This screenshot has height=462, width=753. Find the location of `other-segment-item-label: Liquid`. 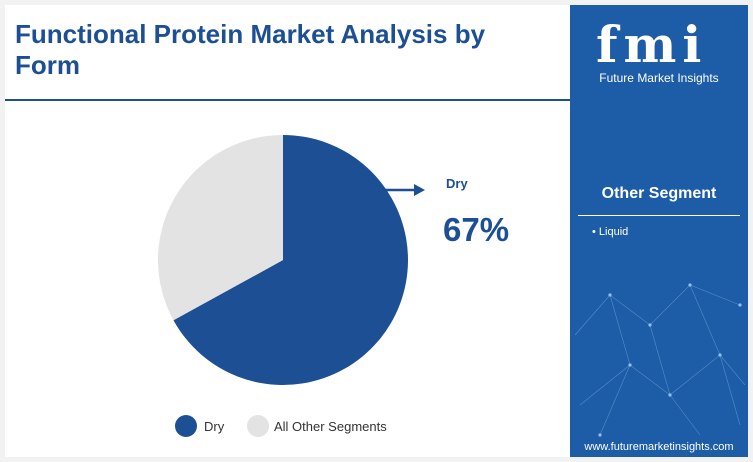

other-segment-item-label: Liquid is located at coordinates (613, 232).